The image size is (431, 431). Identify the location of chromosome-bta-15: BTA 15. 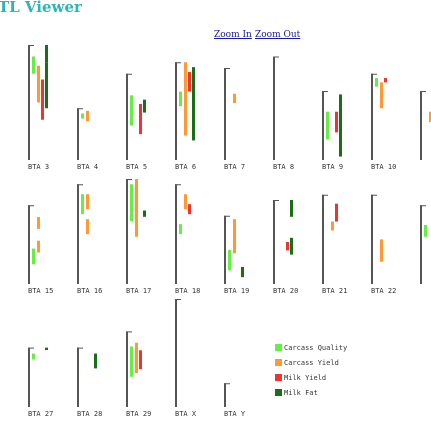
(40, 250).